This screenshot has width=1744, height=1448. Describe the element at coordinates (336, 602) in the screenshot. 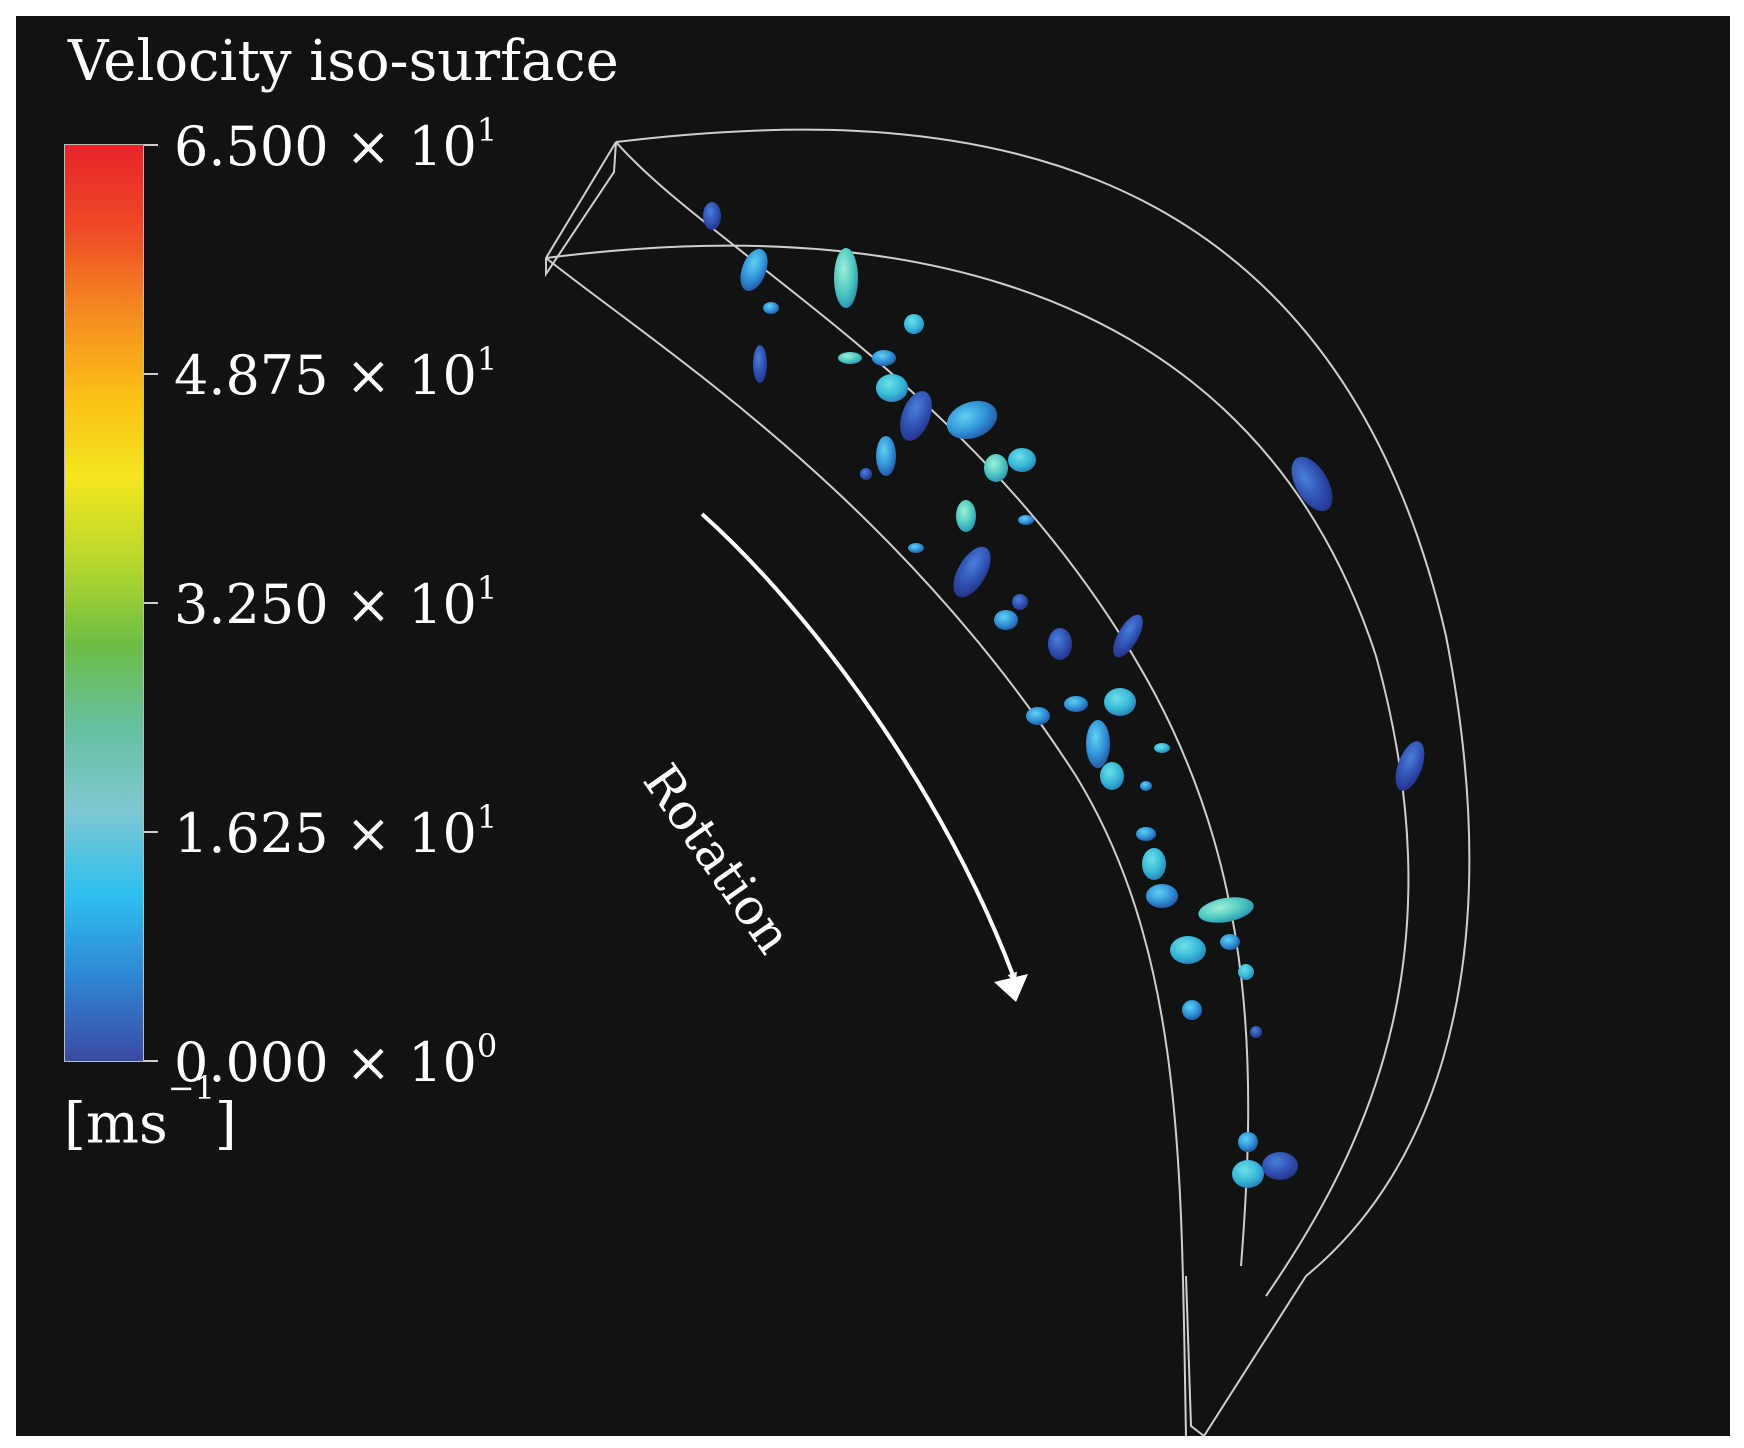

I see `colorbar-tick-label: 3.250 × 101` at that location.